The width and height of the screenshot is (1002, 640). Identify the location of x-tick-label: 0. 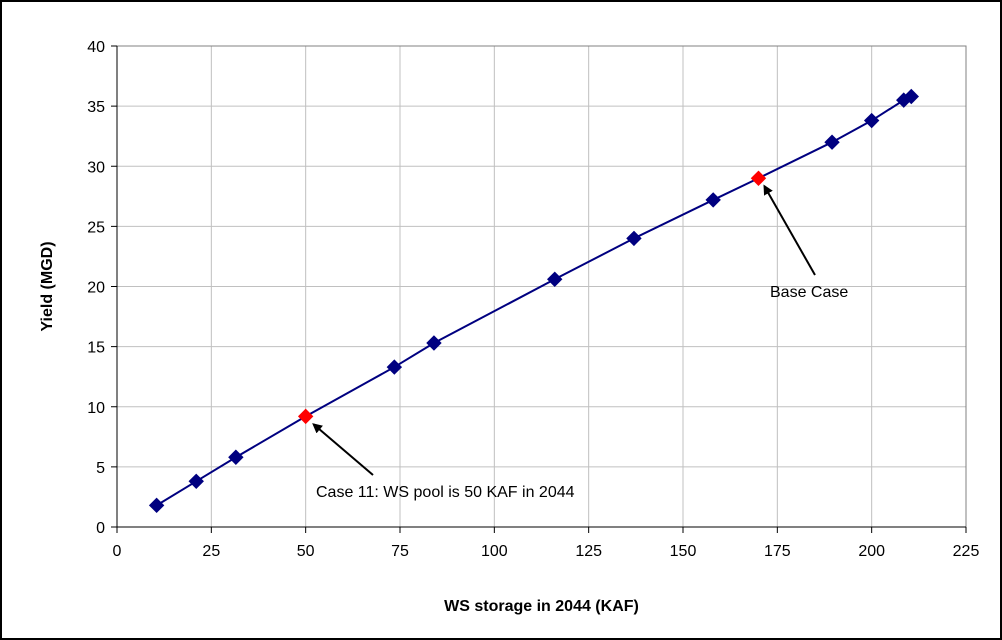
(117, 551).